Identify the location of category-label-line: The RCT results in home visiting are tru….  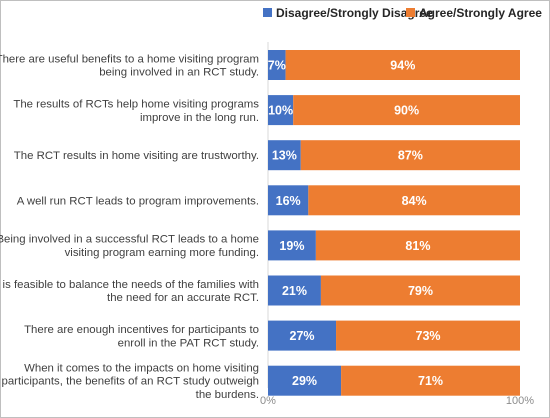
(136, 156).